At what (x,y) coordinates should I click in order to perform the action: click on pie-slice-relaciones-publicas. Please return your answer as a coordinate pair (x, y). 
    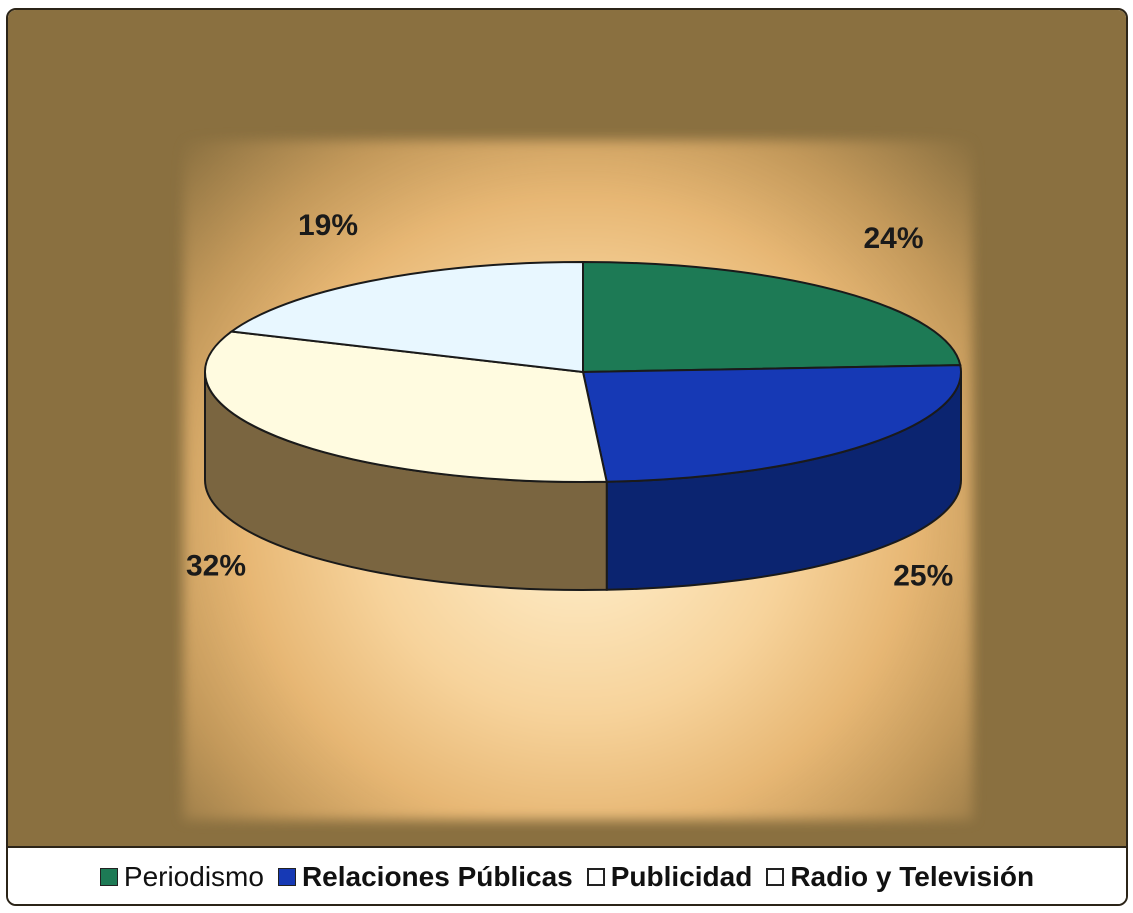
    Looking at the image, I should click on (771, 423).